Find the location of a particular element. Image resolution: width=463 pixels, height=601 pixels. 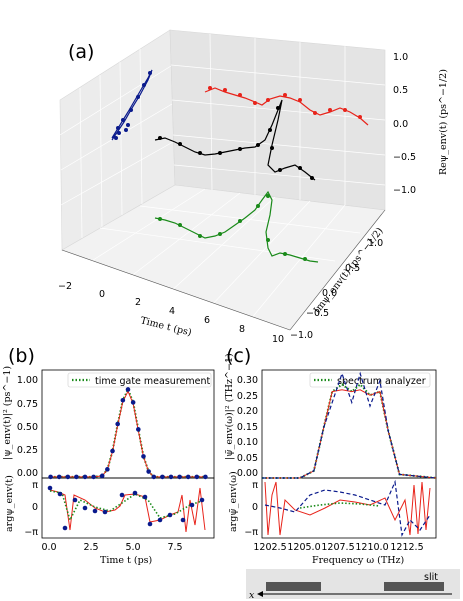

c-xlabel: Frequency ω (THz) is located at coordinates (358, 560).